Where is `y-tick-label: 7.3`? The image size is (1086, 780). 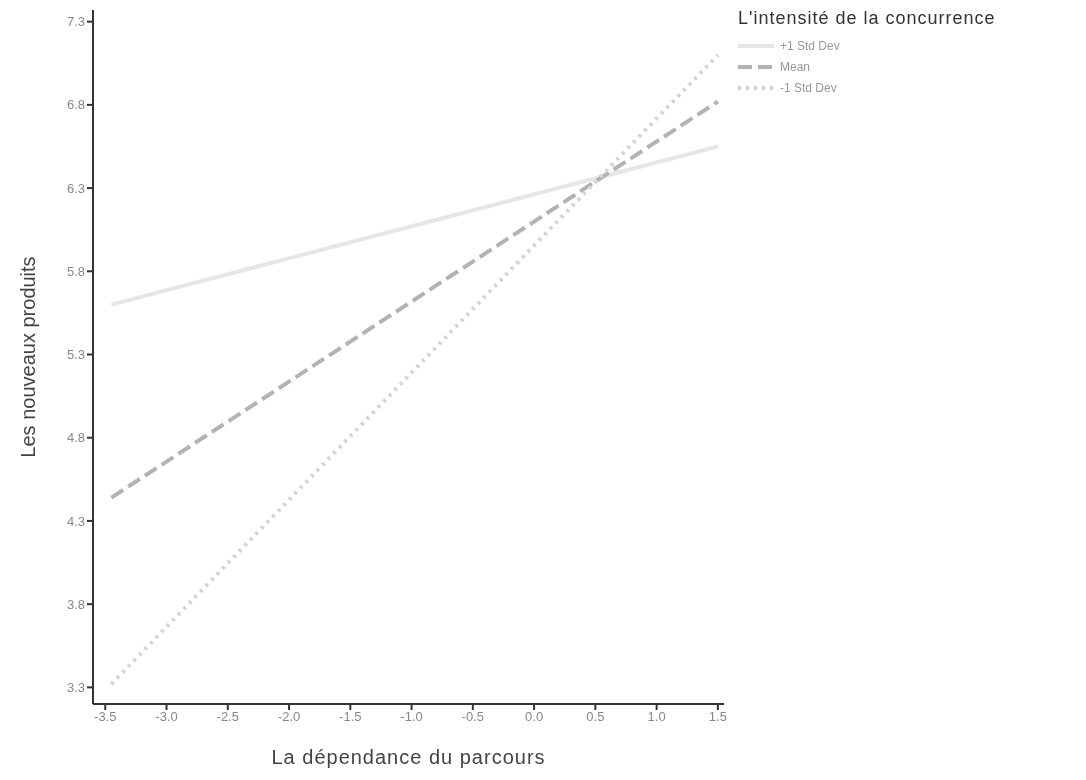
y-tick-label: 7.3 is located at coordinates (75, 22).